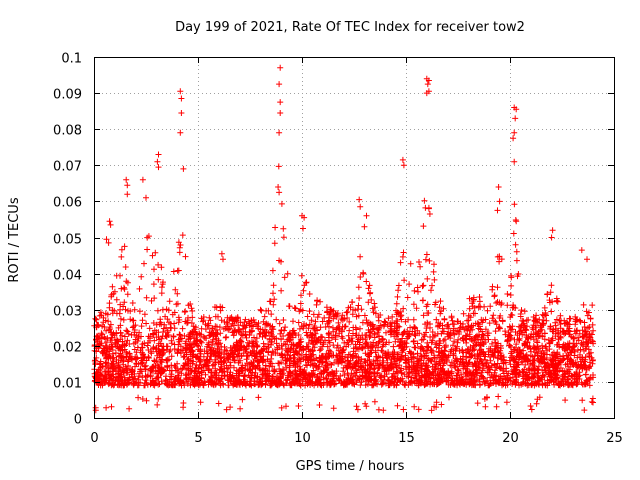 The width and height of the screenshot is (640, 480). What do you see at coordinates (14, 239) in the screenshot?
I see `y-axis-label: ROTI / TECUs` at bounding box center [14, 239].